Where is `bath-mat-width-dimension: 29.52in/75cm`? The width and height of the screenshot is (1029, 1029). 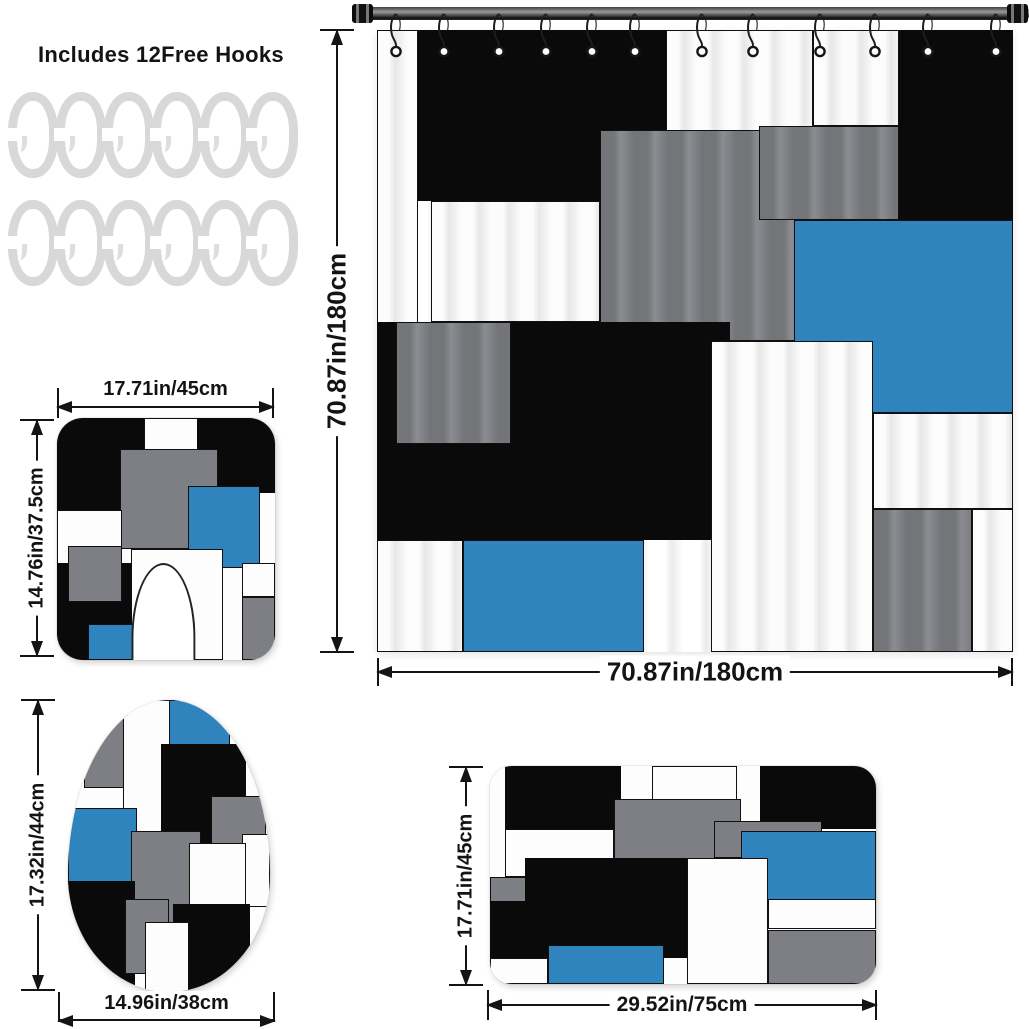
bath-mat-width-dimension: 29.52in/75cm is located at coordinates (682, 1005).